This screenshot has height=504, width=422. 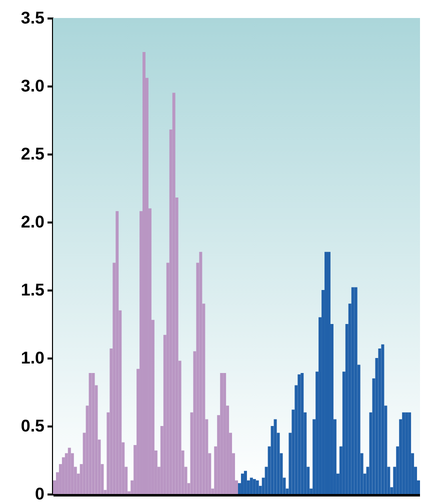 What do you see at coordinates (32, 426) in the screenshot?
I see `y-tick-label: 0.5` at bounding box center [32, 426].